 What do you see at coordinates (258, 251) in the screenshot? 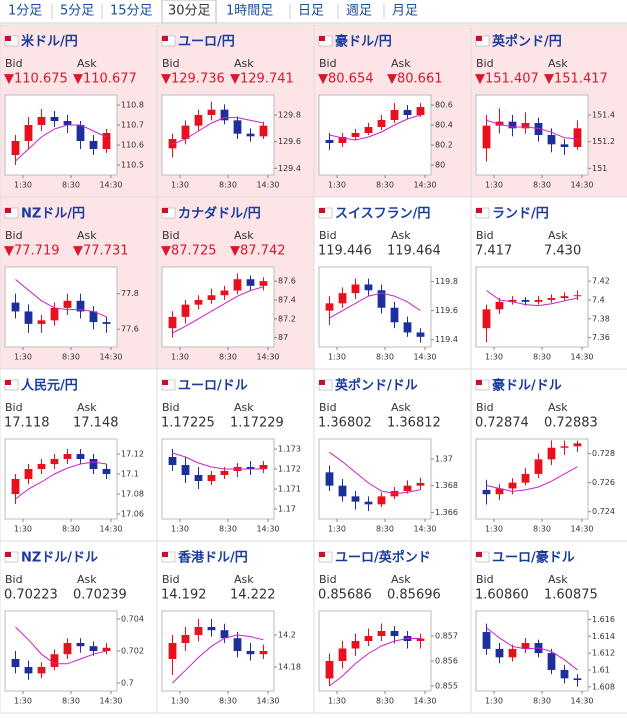
I see `ask-price: ▼87.742` at bounding box center [258, 251].